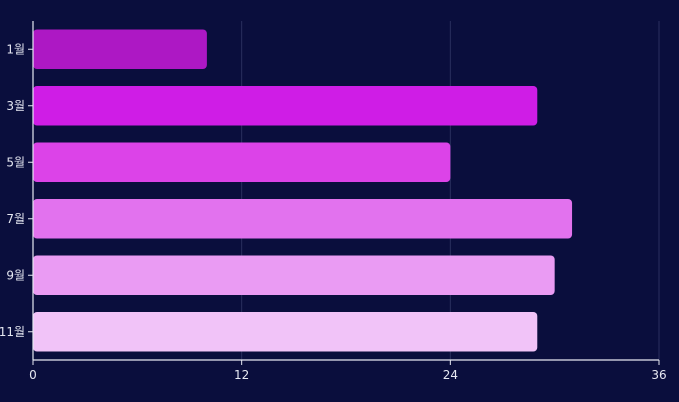 This screenshot has height=402, width=679. I want to click on y-tick-labels: 1월 3월 5월 7월 9월 11월, so click(12, 190).